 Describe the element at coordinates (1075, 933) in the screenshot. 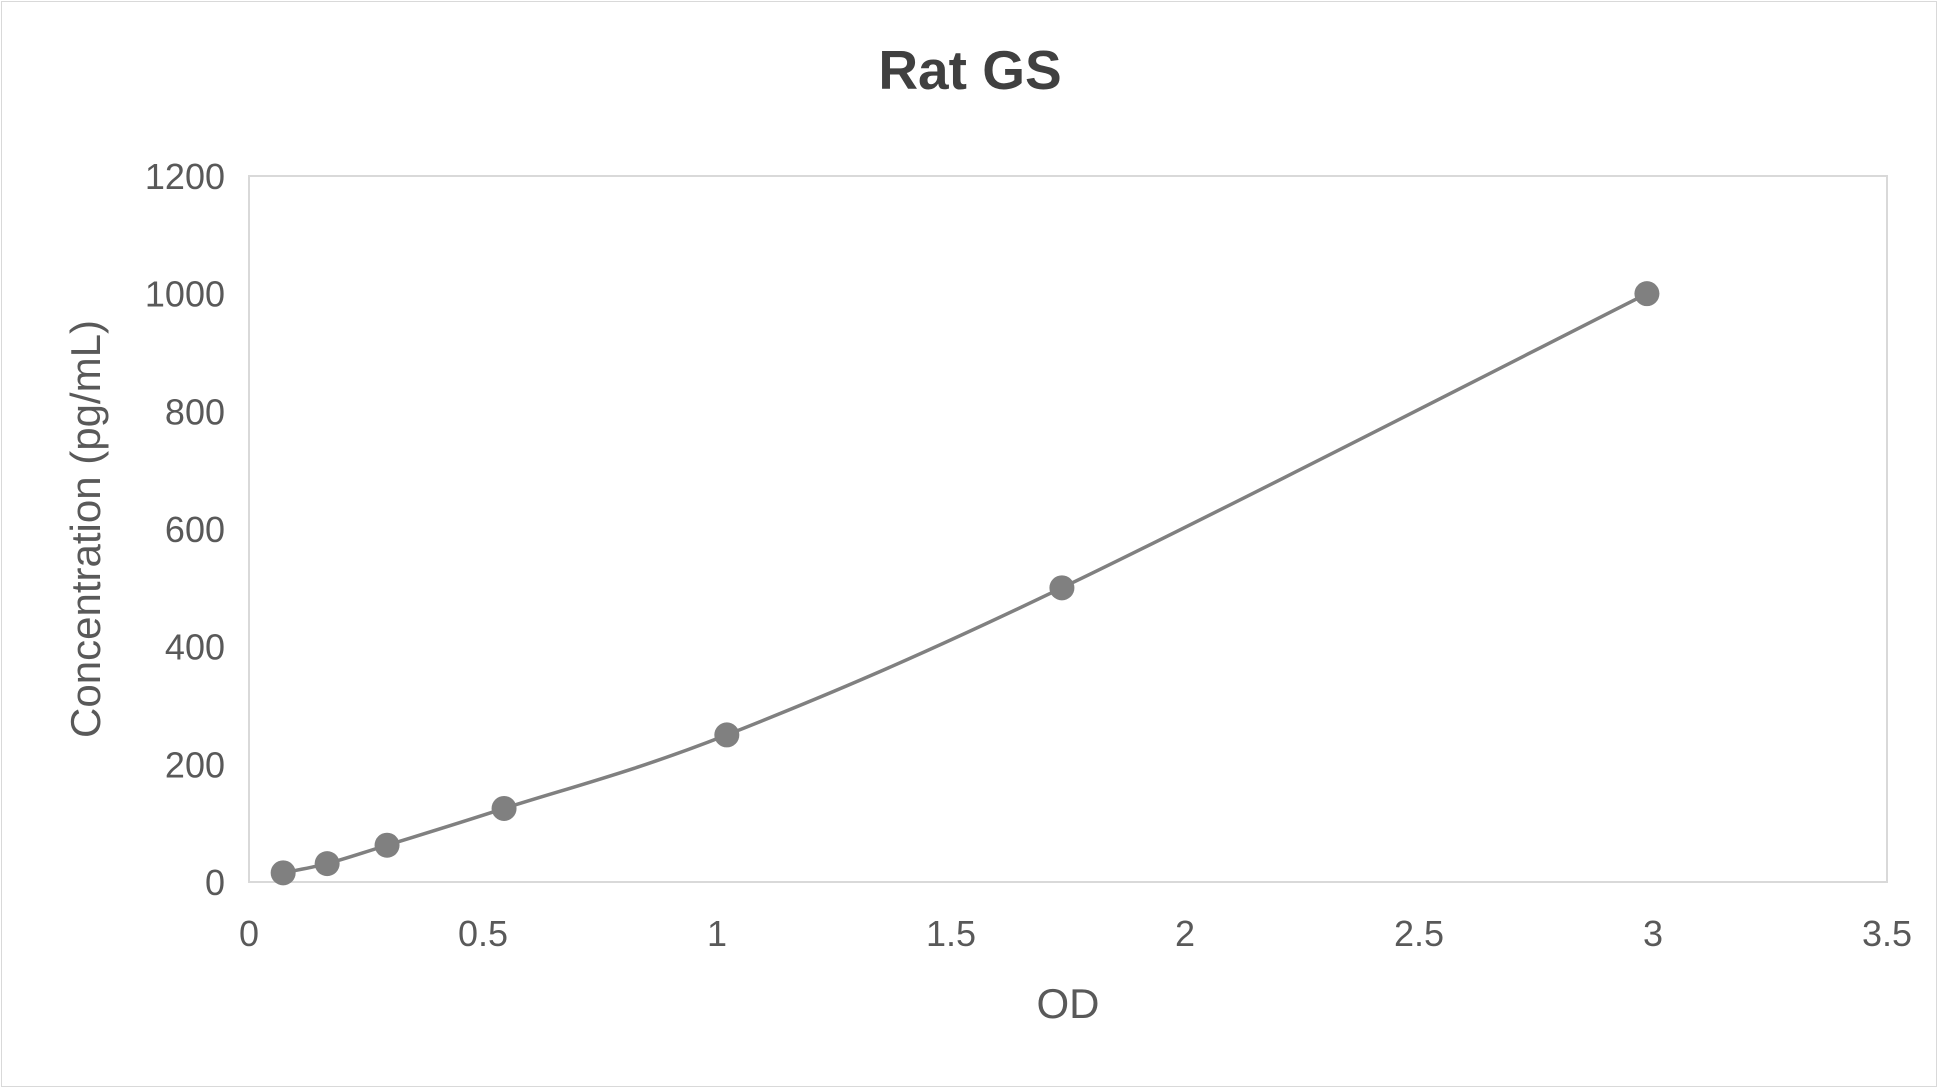

I see `x-axis-ticks: 0 0.5 1 1.5 2 2.5 3 3.5` at that location.